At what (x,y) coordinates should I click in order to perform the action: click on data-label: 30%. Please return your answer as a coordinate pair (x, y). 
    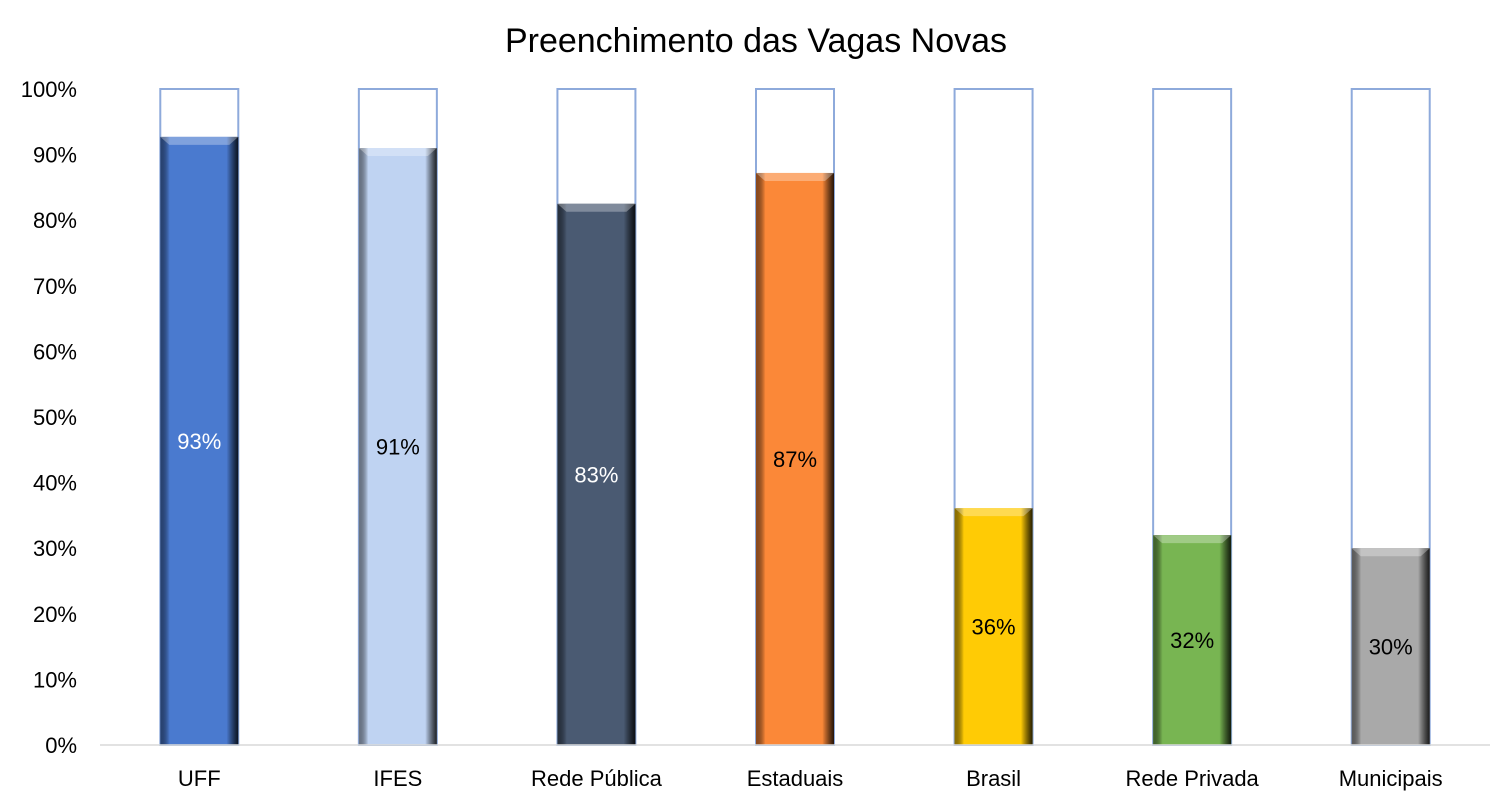
    Looking at the image, I should click on (1391, 647).